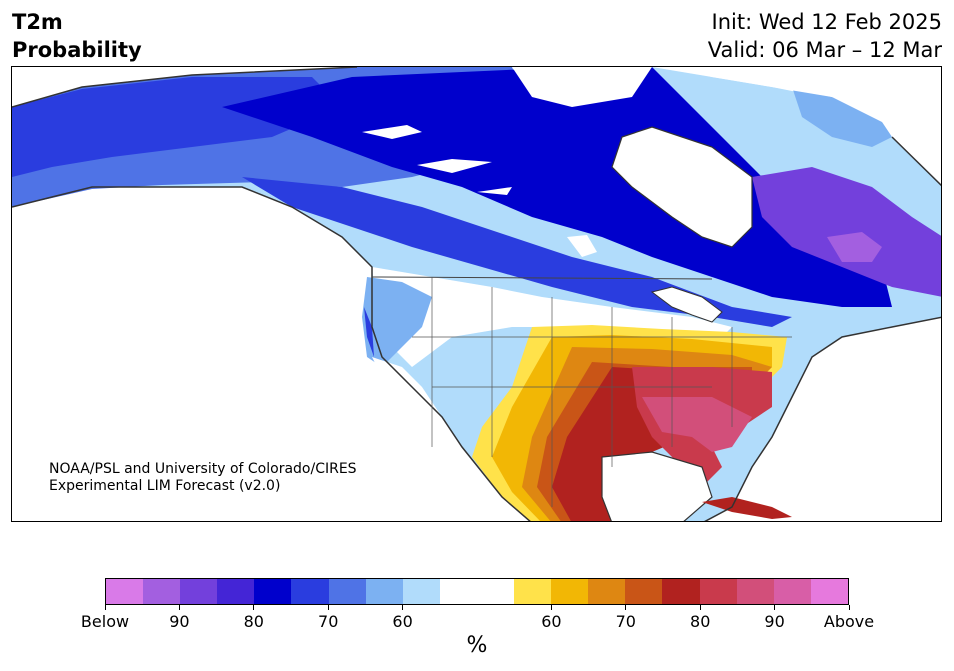 The width and height of the screenshot is (954, 671). I want to click on zone-pacific-nw, so click(397, 322).